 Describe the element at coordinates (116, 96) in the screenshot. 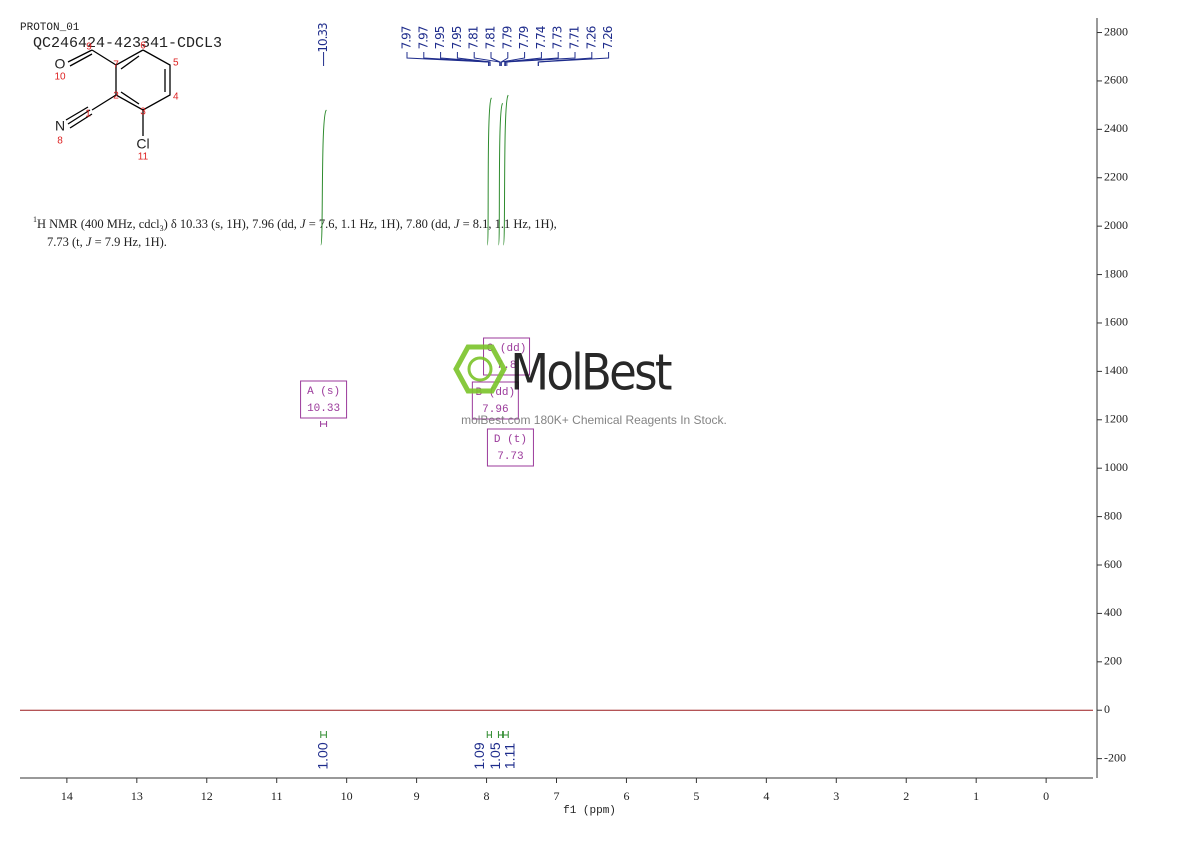

I see `atom-number: 2` at that location.